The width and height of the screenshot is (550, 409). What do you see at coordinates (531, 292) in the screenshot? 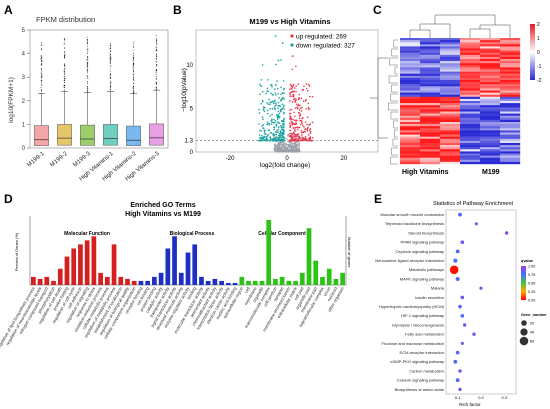
I see `qvalue-scale-label: 0.25` at bounding box center [531, 292].